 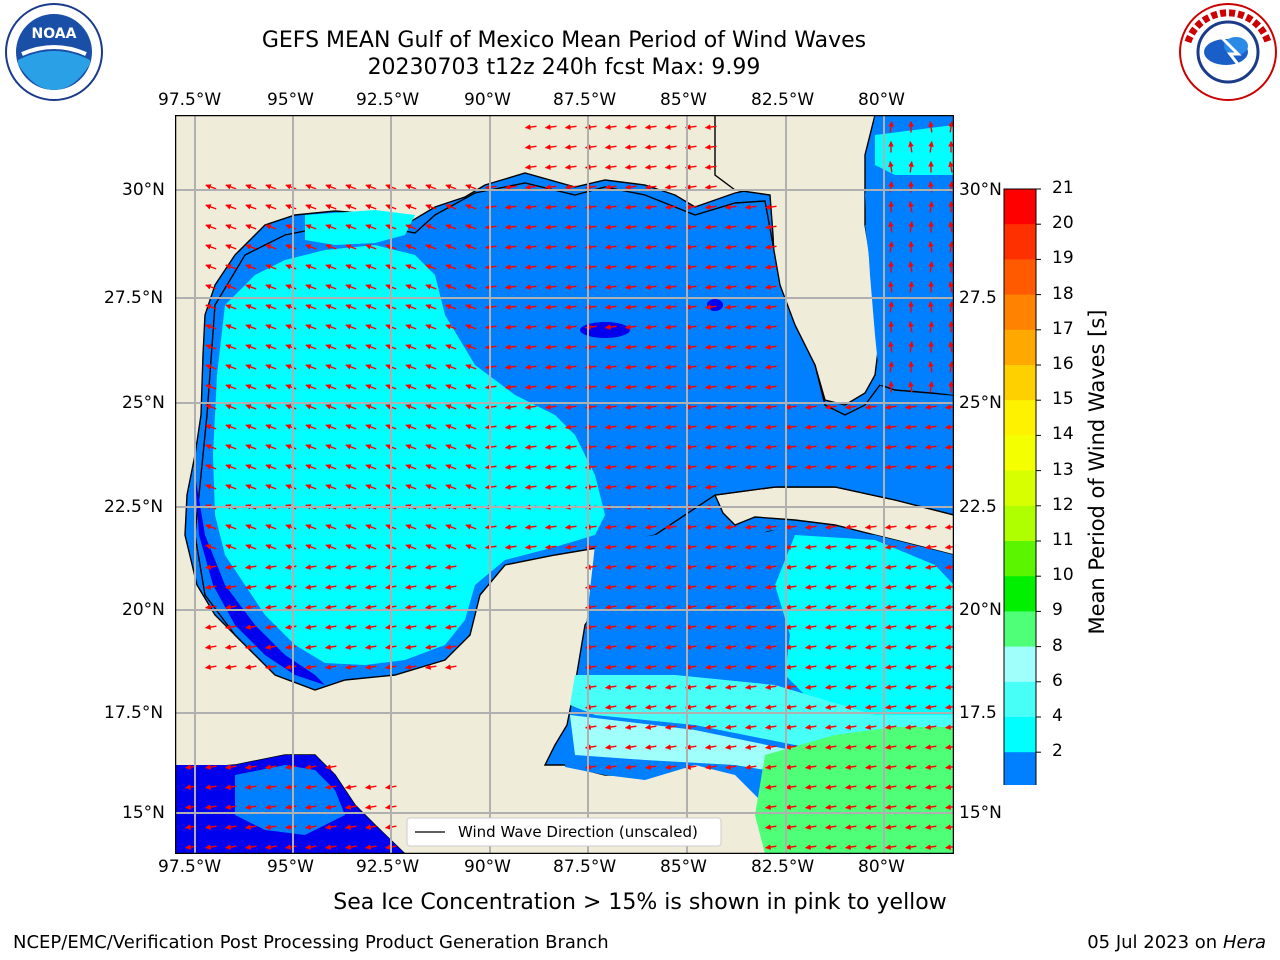 What do you see at coordinates (1063, 399) in the screenshot?
I see `colorbar-tick-label: 15` at bounding box center [1063, 399].